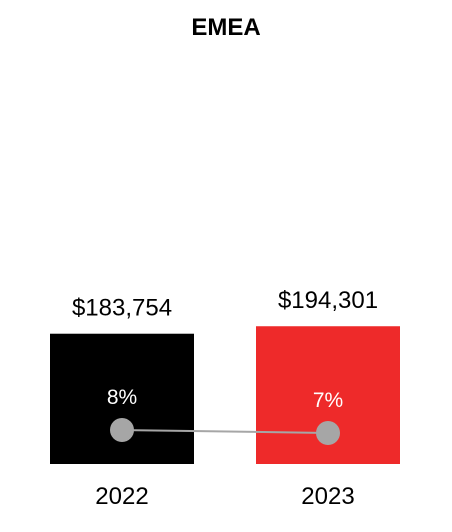  I want to click on category-label-2023: 2023, so click(327, 496).